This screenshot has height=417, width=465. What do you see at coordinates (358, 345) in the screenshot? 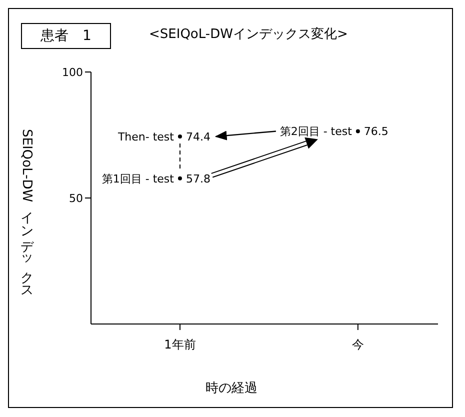
I see `x-tick-label: 今` at bounding box center [358, 345].